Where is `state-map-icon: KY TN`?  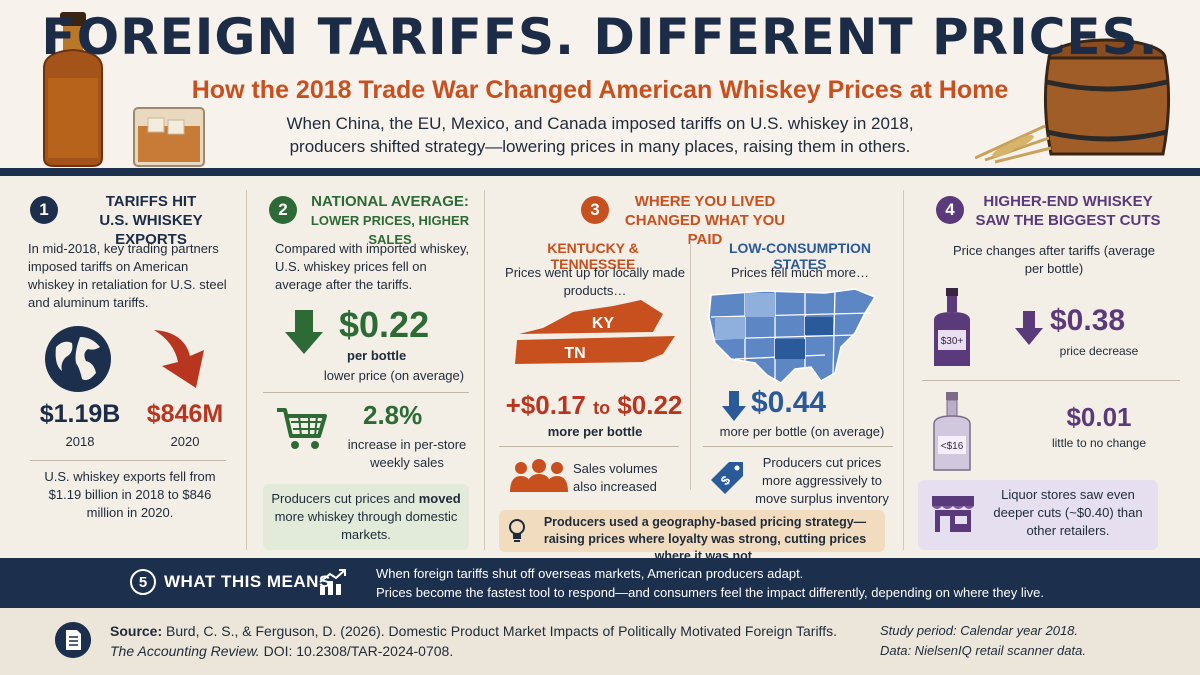 state-map-icon: KY TN is located at coordinates (595, 332).